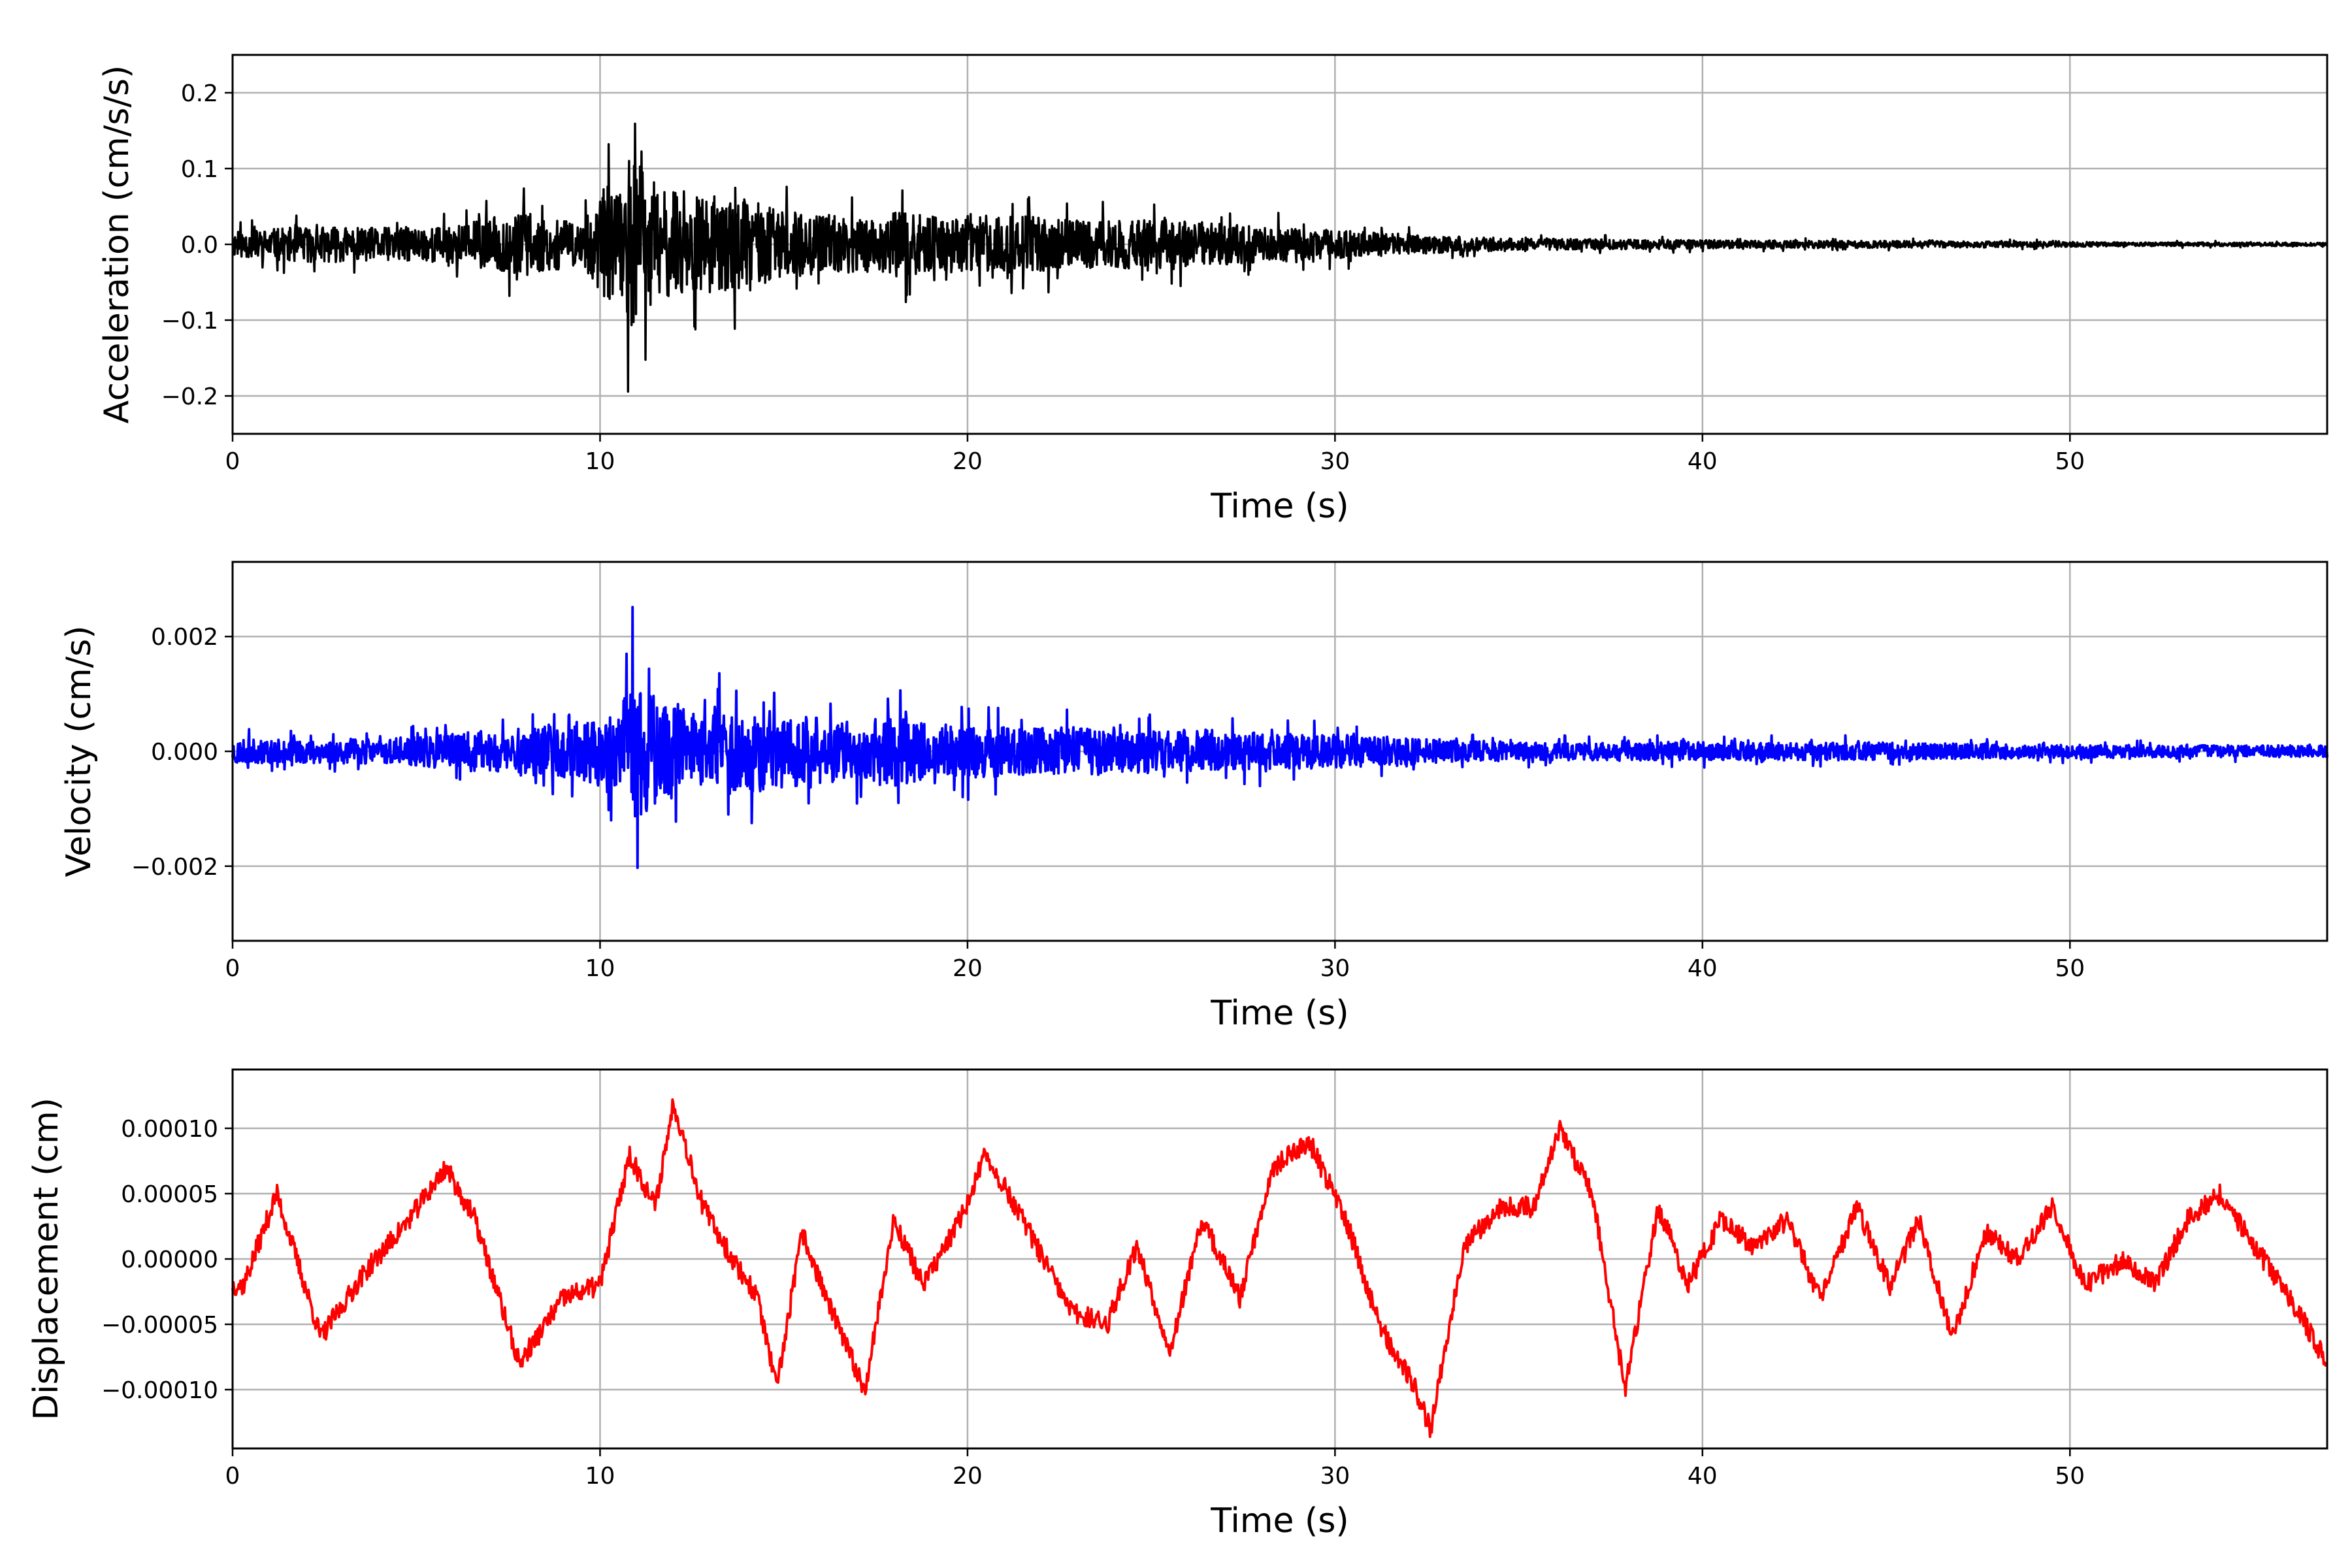 The image size is (2352, 1568). I want to click on displacement-x-axis-label: Time (s), so click(1279, 1521).